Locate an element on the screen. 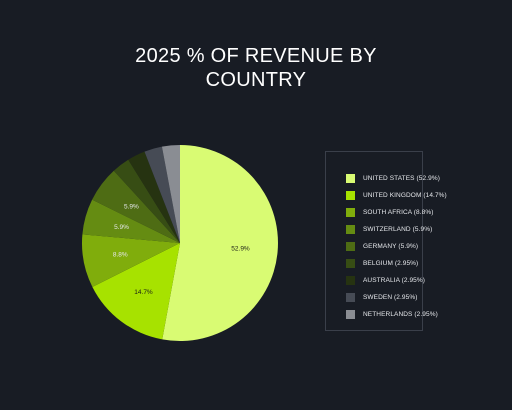 The height and width of the screenshot is (410, 512). legend-label-belgium: BELGIUM (2.95%) is located at coordinates (391, 263).